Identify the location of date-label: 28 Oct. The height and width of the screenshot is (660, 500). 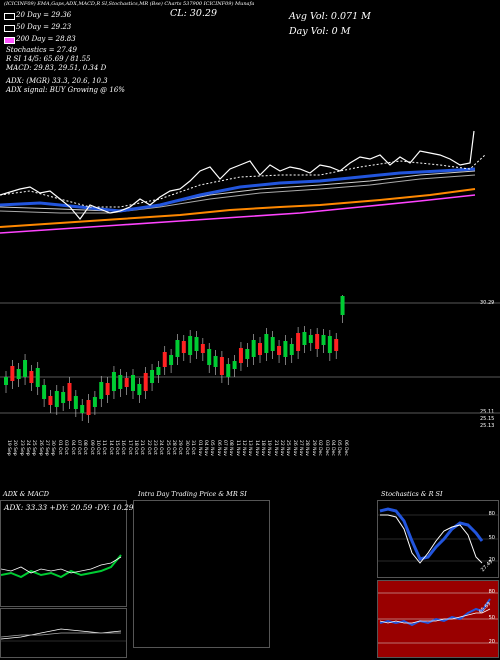
(174, 447).